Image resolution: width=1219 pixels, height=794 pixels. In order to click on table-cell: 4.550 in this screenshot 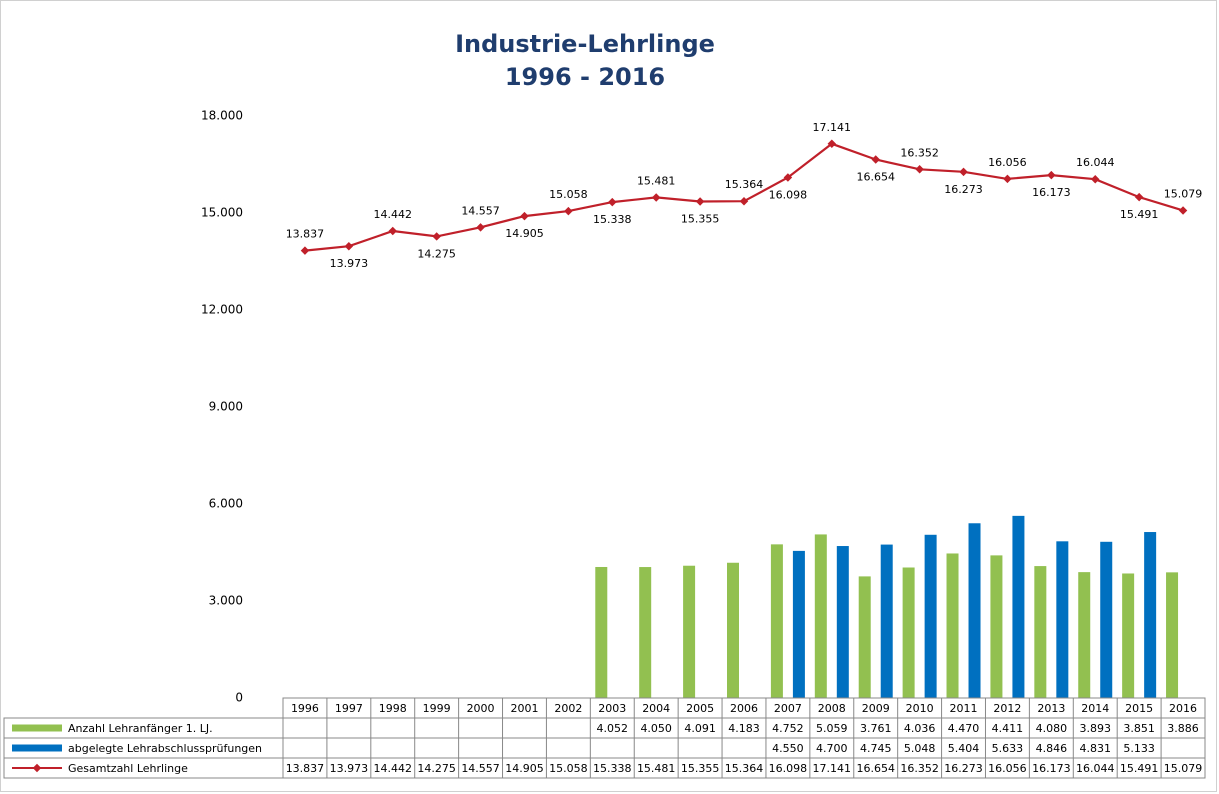, I will do `click(788, 748)`.